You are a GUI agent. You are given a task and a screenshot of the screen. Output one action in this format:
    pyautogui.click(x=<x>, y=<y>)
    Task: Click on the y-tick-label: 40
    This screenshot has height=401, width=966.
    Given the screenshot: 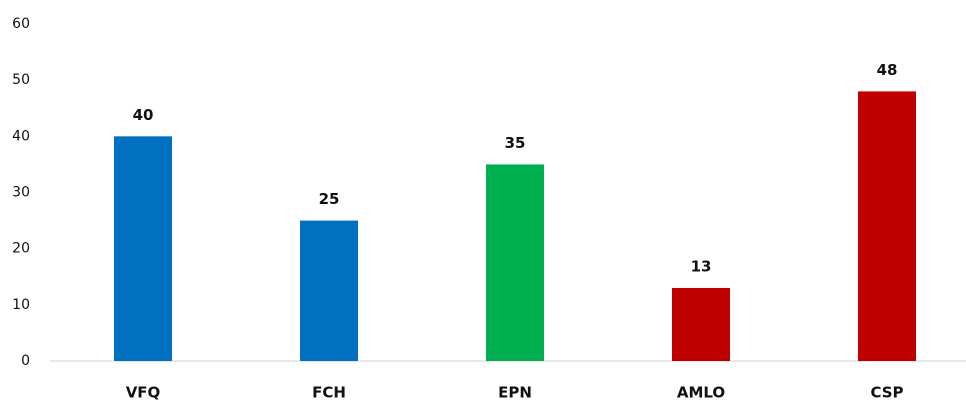 What is the action you would take?
    pyautogui.click(x=21, y=136)
    